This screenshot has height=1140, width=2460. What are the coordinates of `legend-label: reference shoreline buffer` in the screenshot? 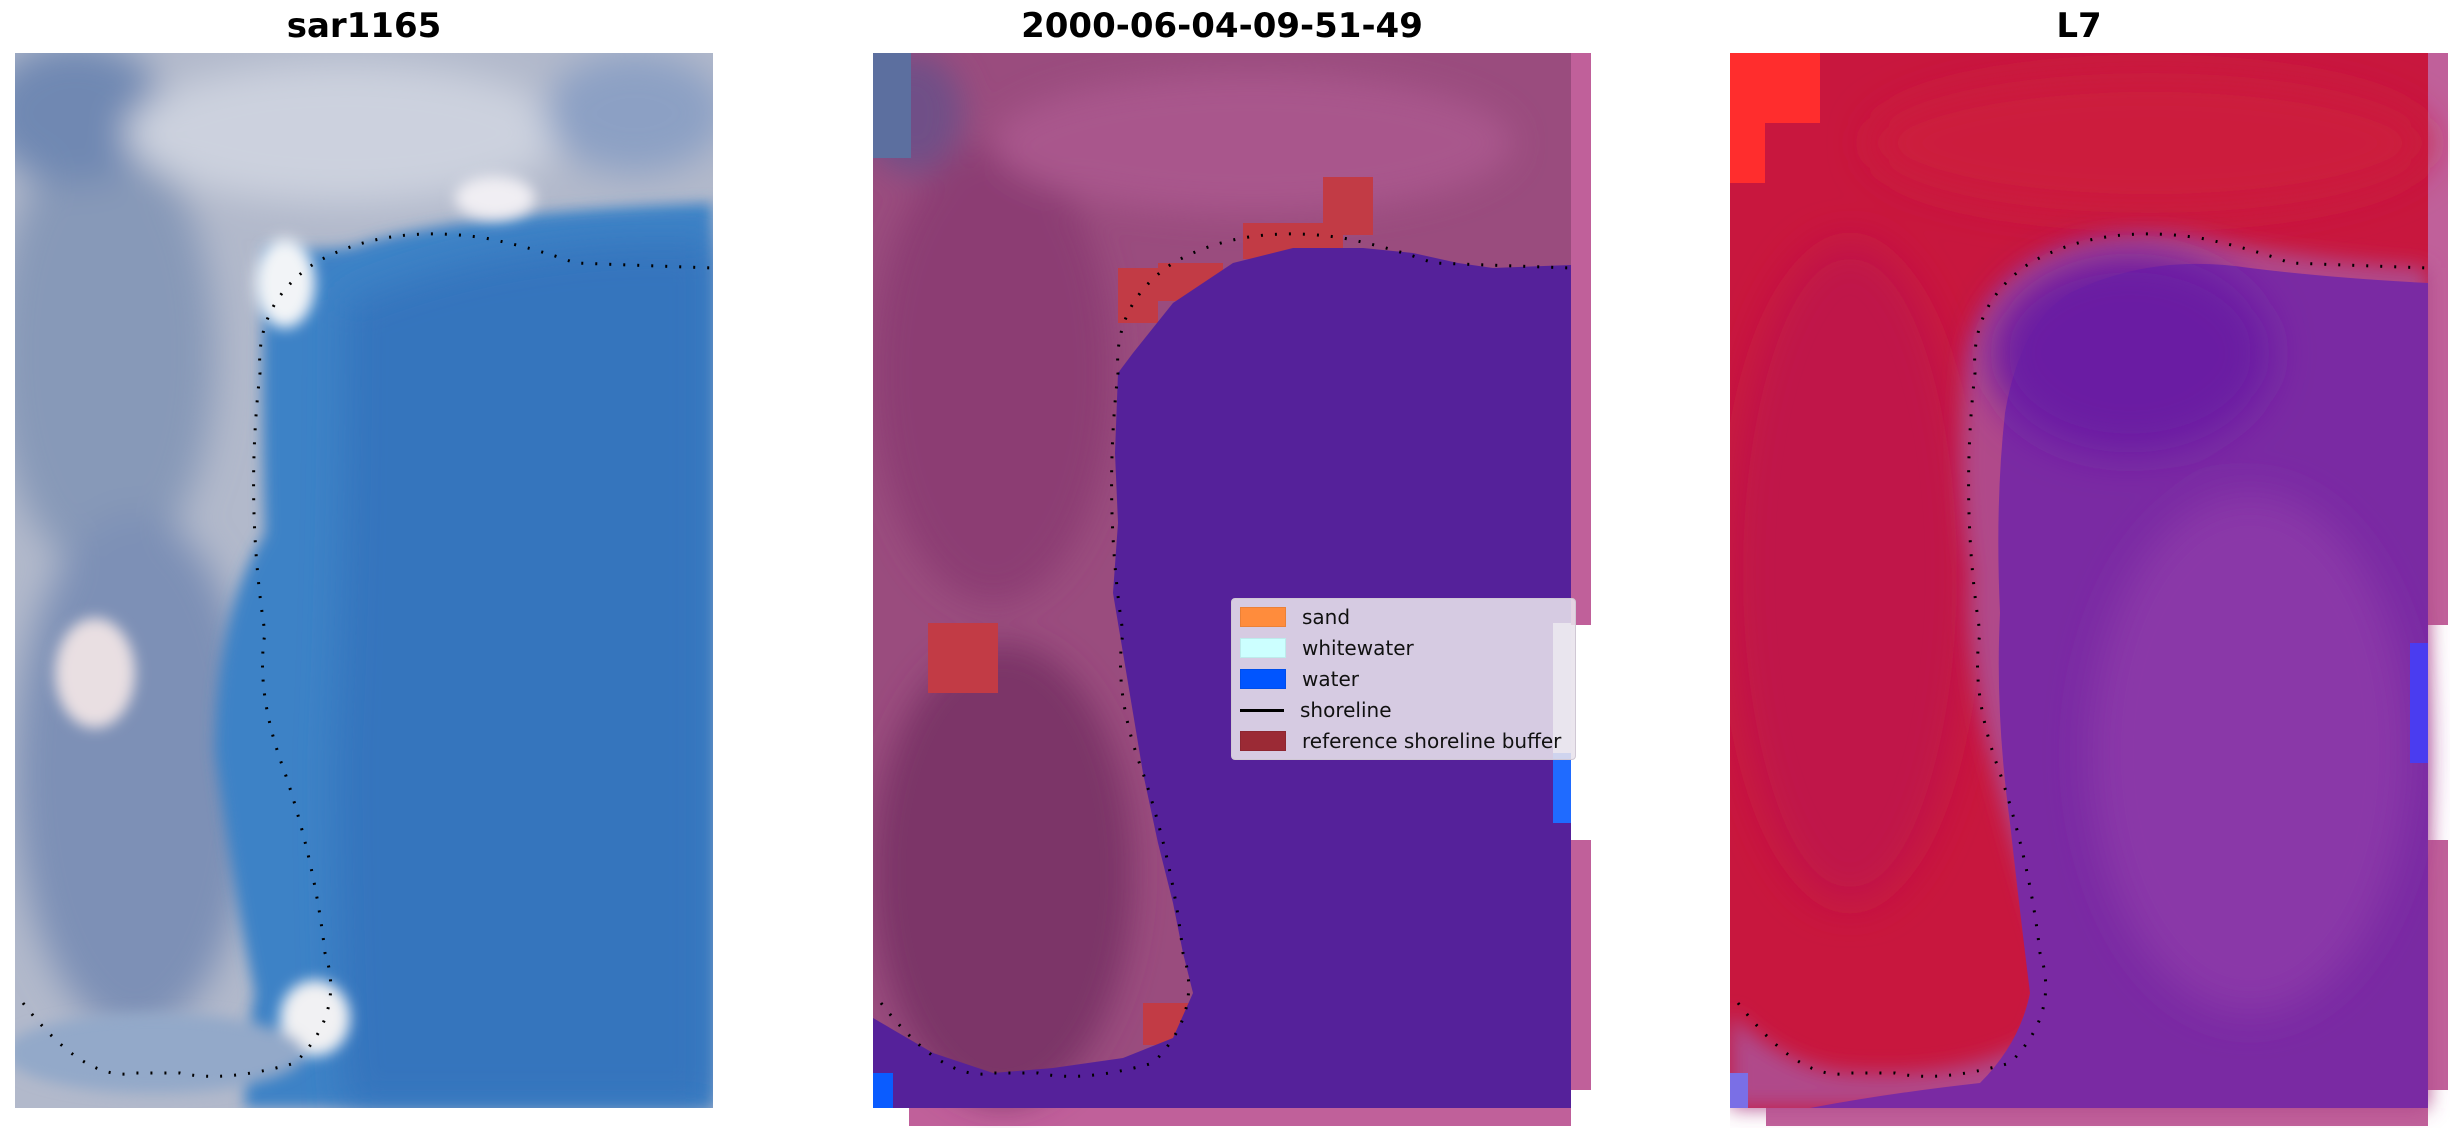 It's located at (1432, 741).